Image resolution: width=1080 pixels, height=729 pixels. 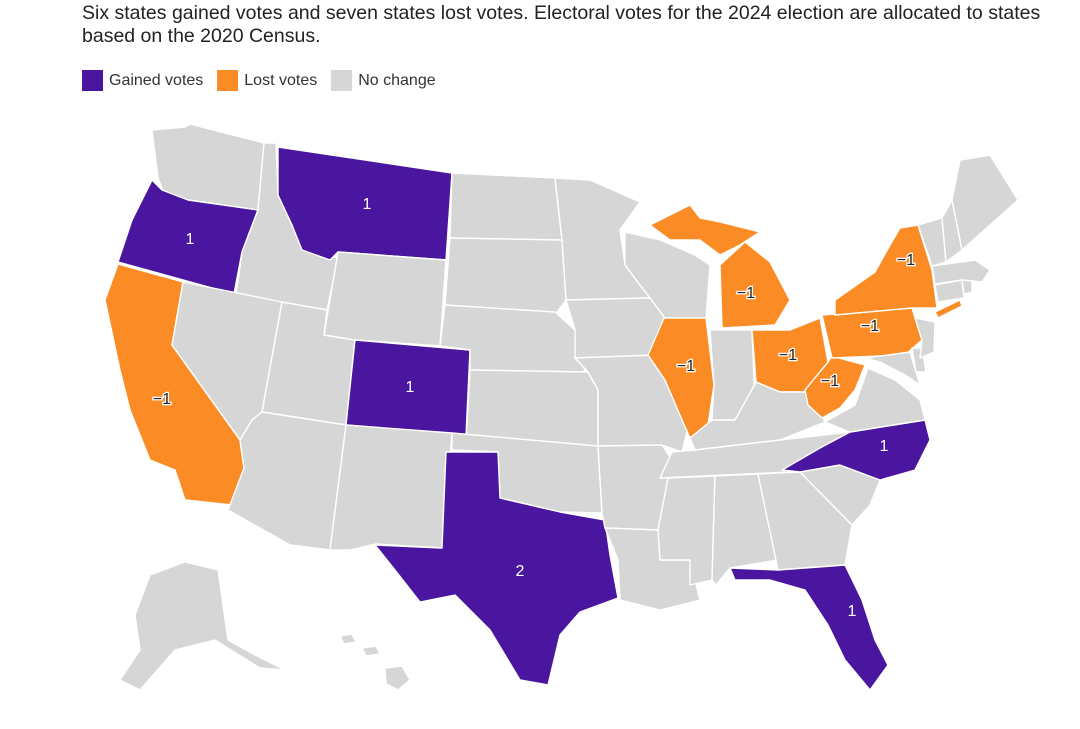 I want to click on legend-item-lost: Lost votes, so click(x=267, y=80).